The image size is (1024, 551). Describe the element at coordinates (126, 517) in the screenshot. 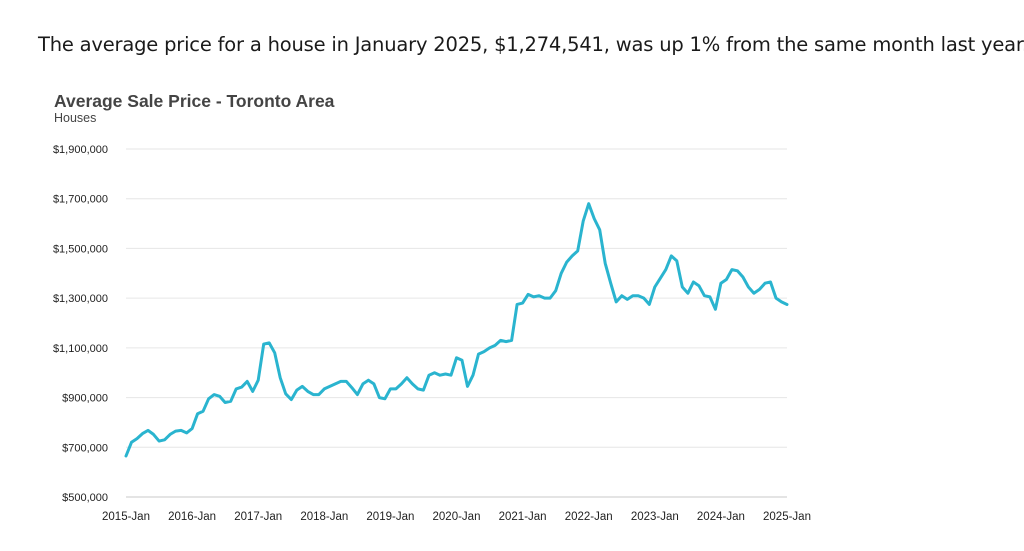

I see `x-tick-label: 2015-Jan` at that location.